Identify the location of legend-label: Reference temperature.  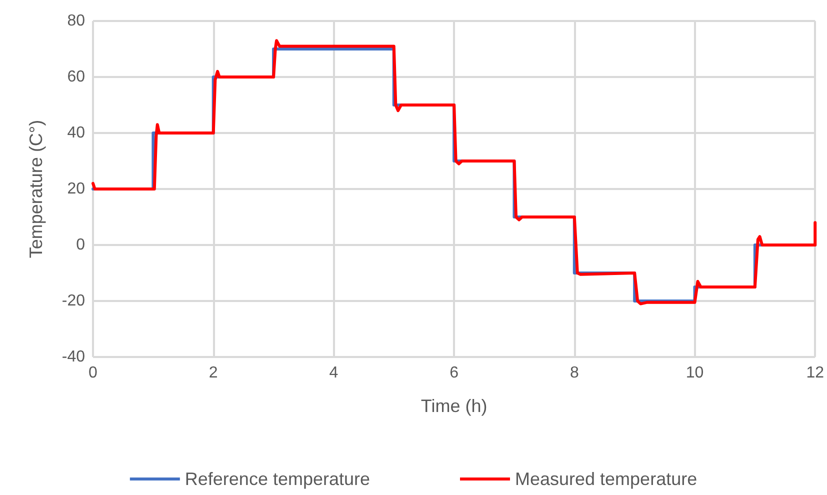
(277, 479).